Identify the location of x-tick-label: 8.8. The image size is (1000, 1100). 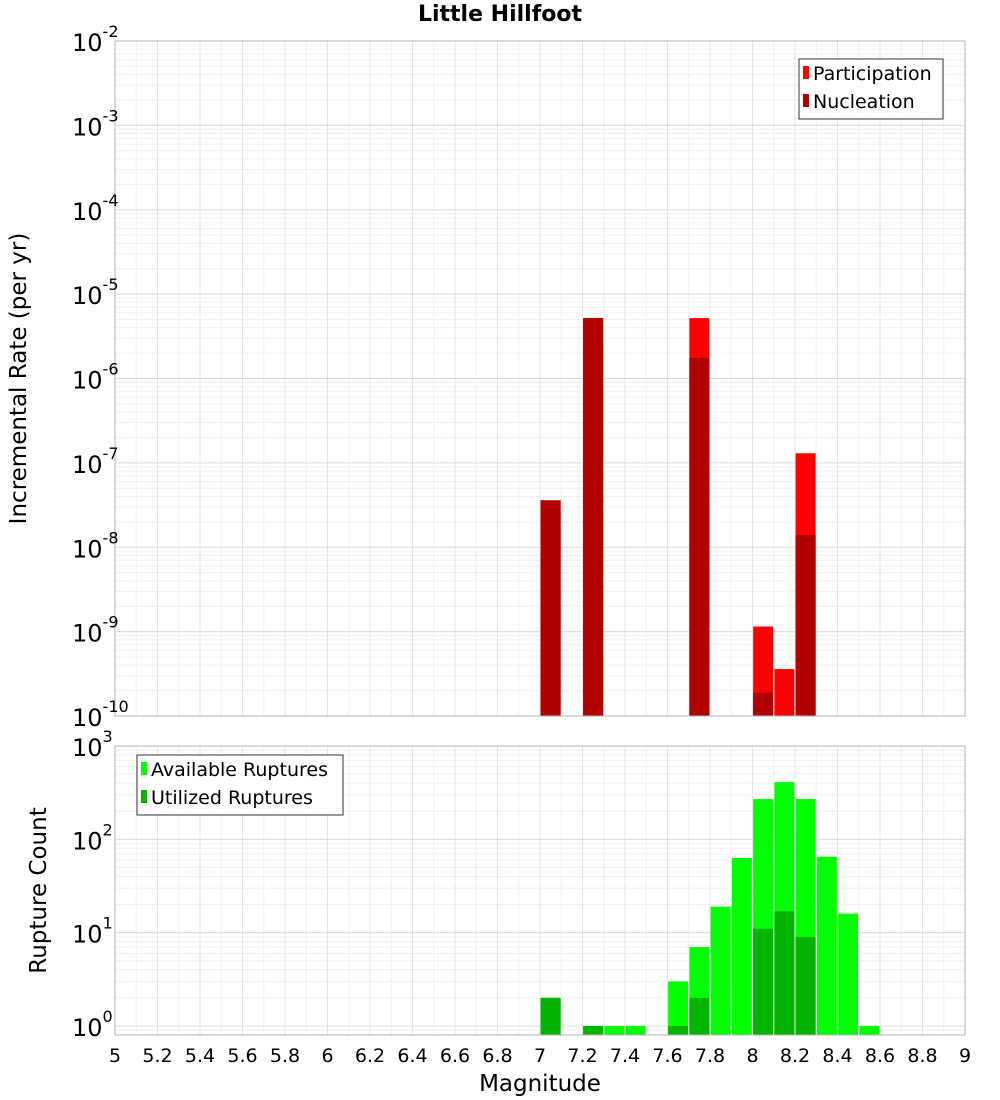
(922, 1056).